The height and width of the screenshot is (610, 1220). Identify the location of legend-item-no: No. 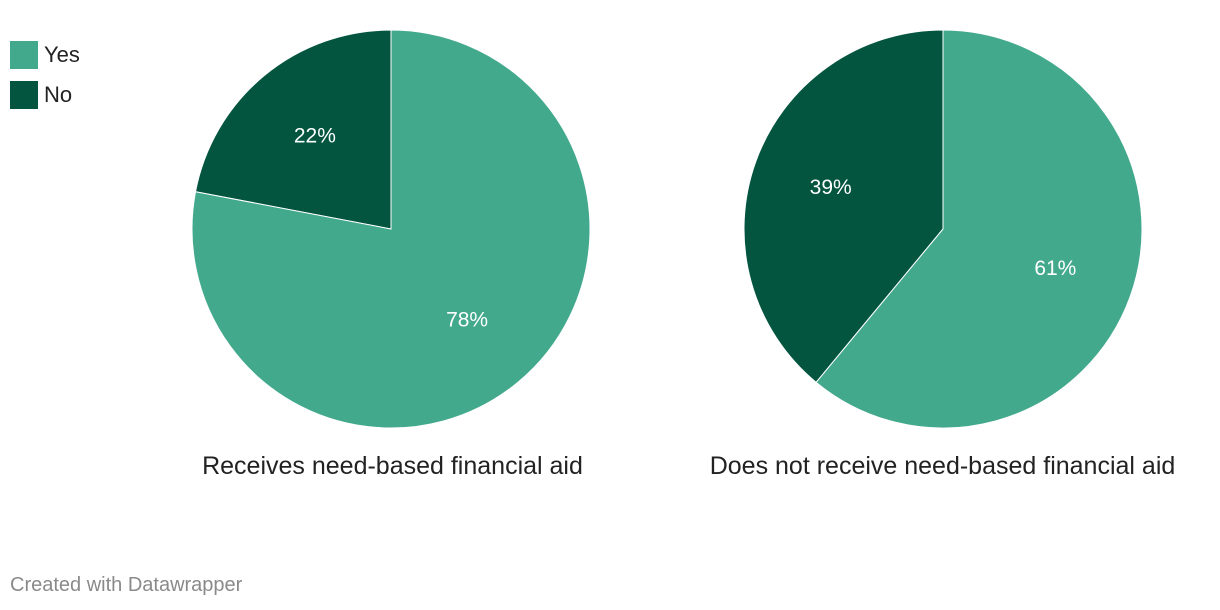
(45, 95).